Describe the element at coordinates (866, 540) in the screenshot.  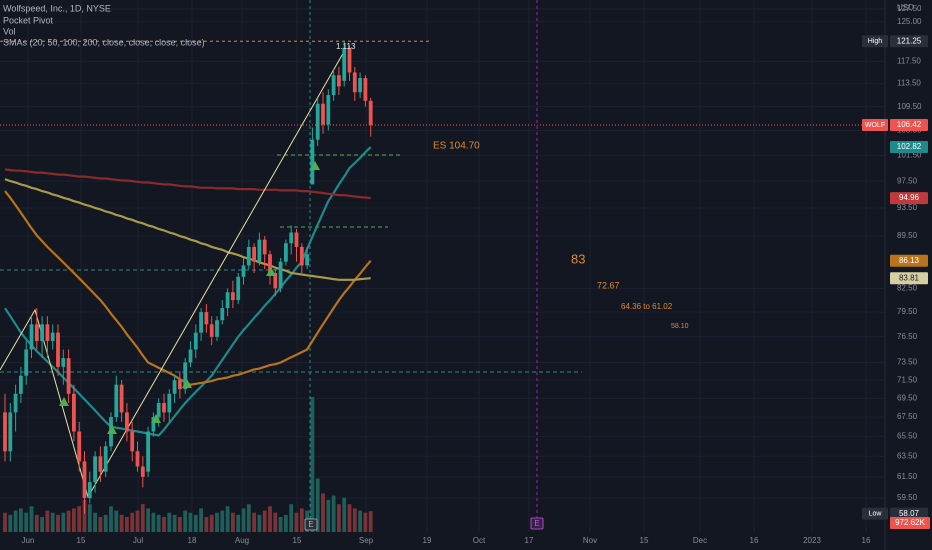
I see `x-tick-label: 16` at that location.